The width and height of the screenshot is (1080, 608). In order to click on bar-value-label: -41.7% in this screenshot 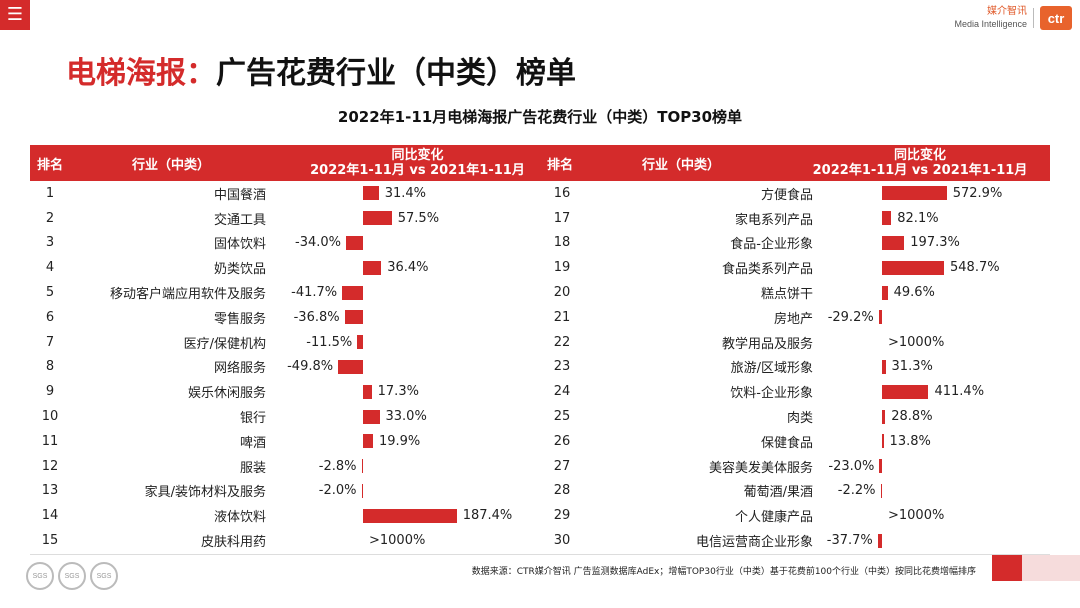, I will do `click(314, 293)`.